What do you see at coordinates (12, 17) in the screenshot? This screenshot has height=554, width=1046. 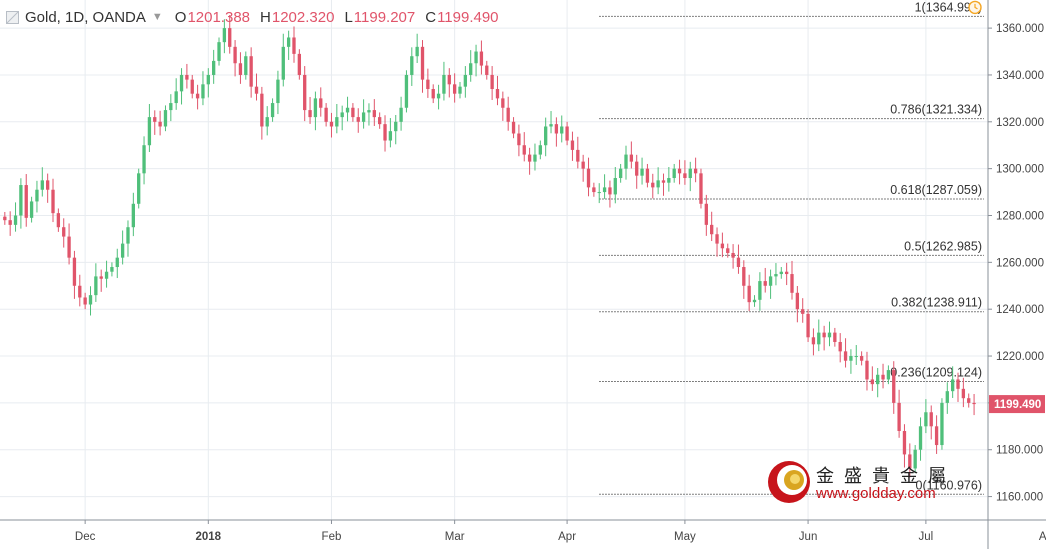 I see `symbol-square-icon` at bounding box center [12, 17].